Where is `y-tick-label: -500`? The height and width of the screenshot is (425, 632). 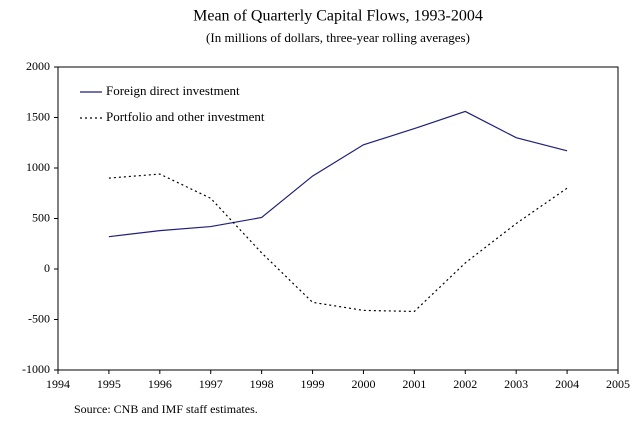 y-tick-label: -500 is located at coordinates (39, 318).